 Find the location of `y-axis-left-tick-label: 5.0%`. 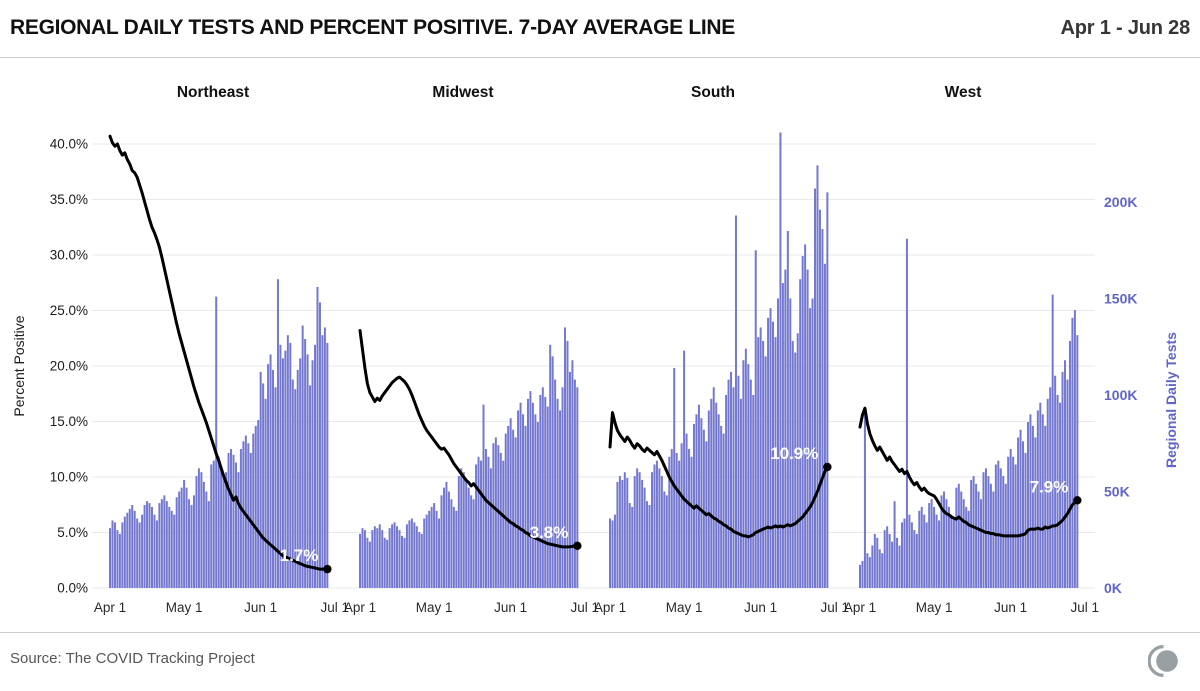

y-axis-left-tick-label: 5.0% is located at coordinates (72, 532).